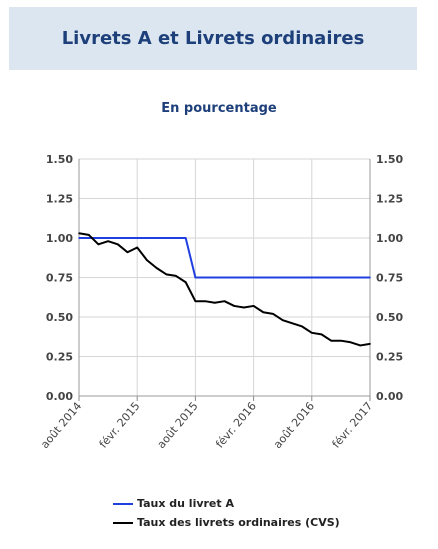 Image resolution: width=438 pixels, height=549 pixels. I want to click on y-tick-label-left: 0.50, so click(59, 317).